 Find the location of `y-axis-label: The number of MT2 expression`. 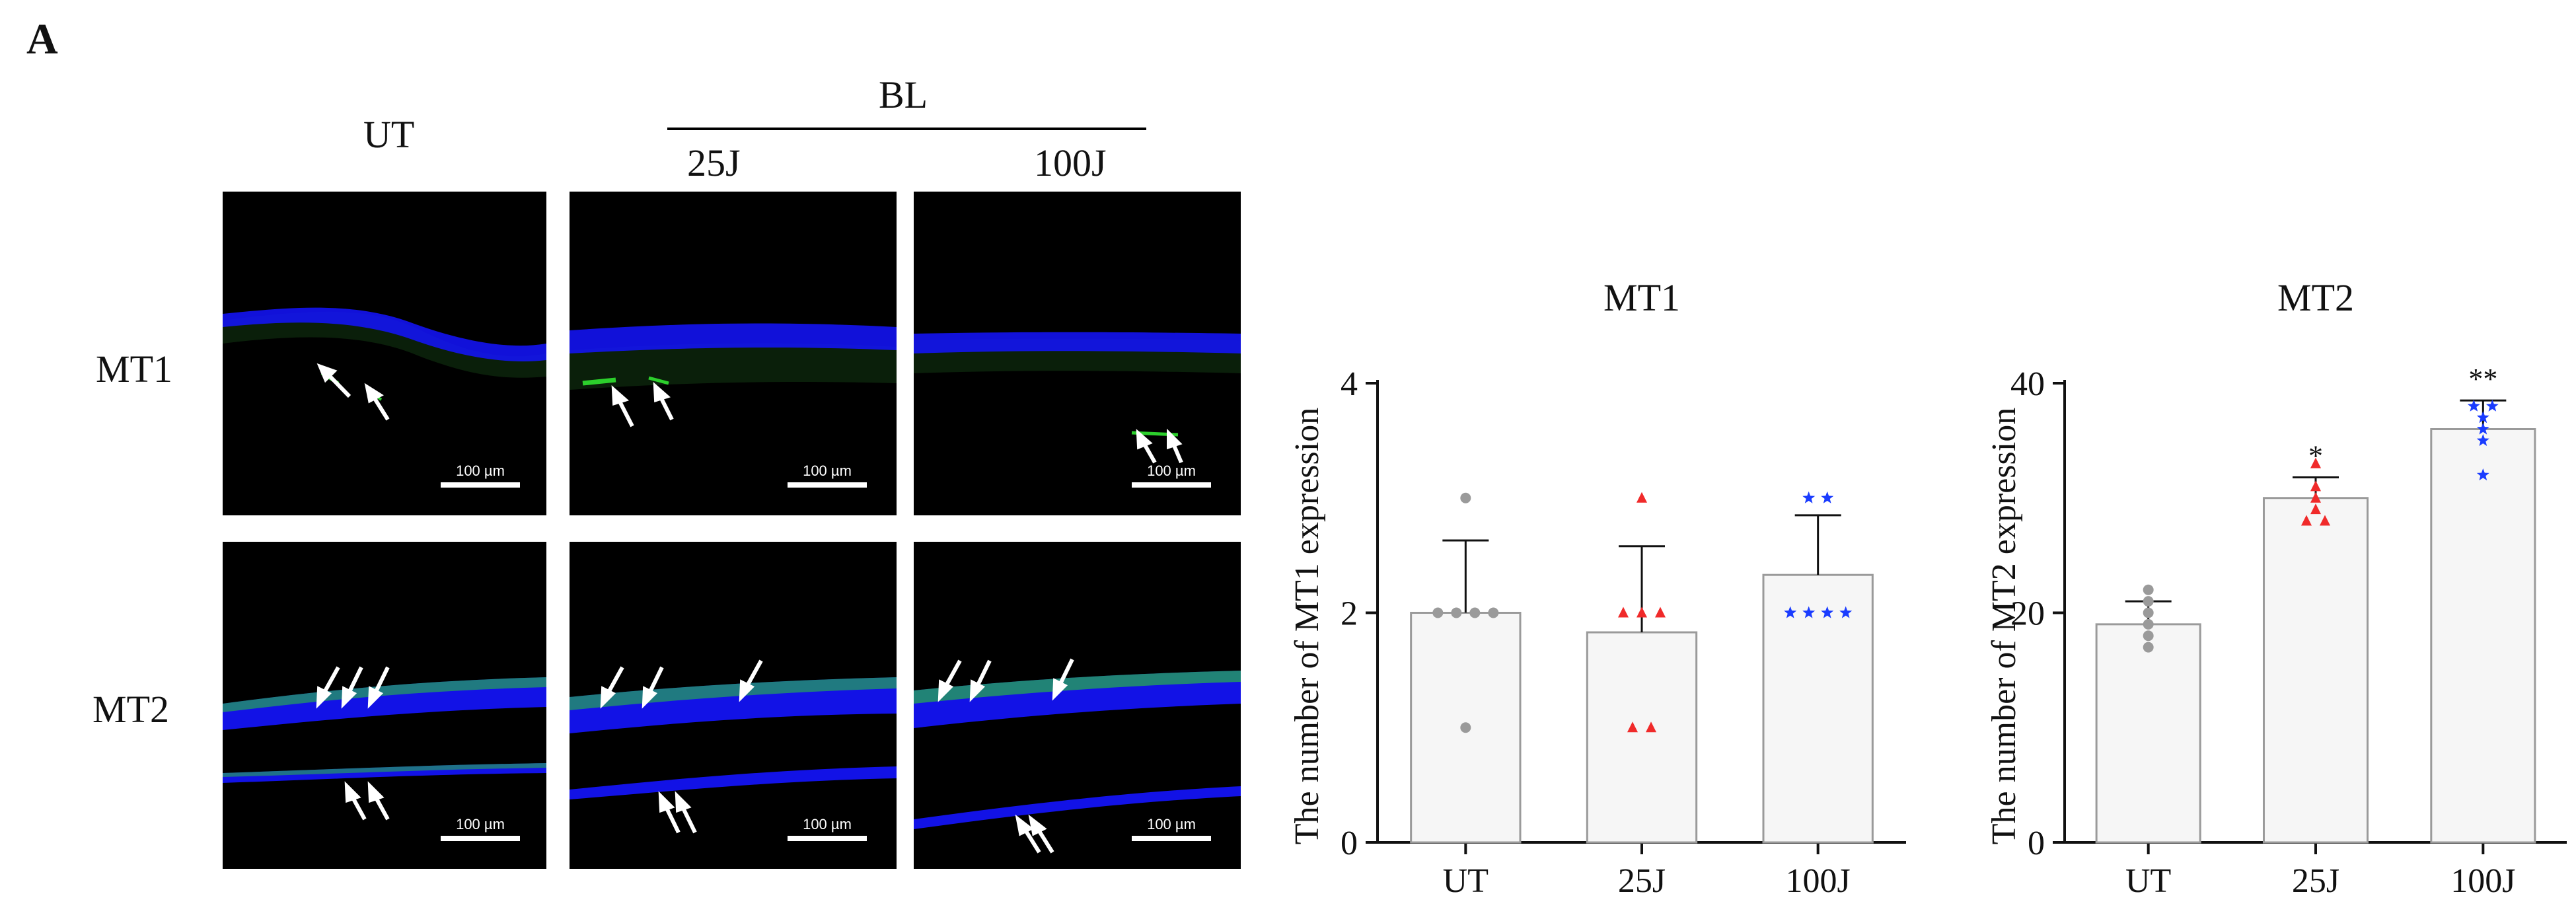

y-axis-label: The number of MT2 expression is located at coordinates (2004, 626).